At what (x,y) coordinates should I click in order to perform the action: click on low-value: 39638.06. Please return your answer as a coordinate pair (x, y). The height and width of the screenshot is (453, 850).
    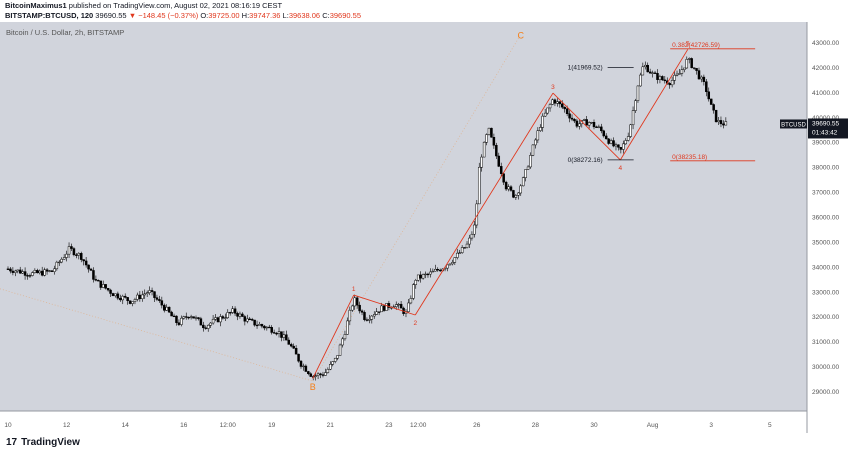
    Looking at the image, I should click on (304, 15).